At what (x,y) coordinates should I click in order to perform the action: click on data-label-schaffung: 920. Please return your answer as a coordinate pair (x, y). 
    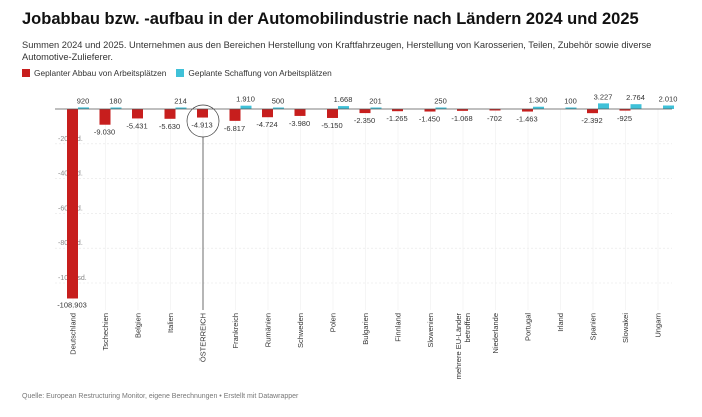
    Looking at the image, I should click on (83, 100).